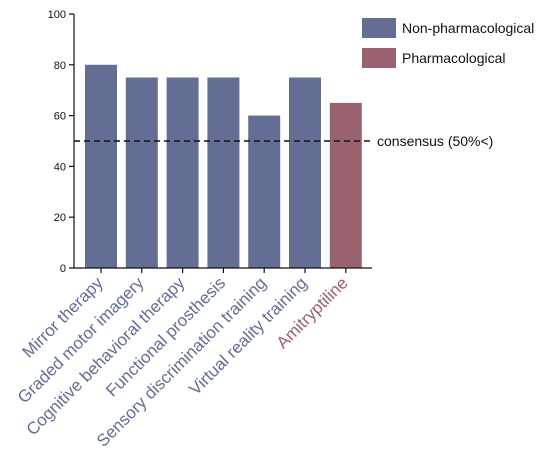 This screenshot has width=541, height=450. I want to click on reference-line-group: consensus (50%<), so click(283, 141).